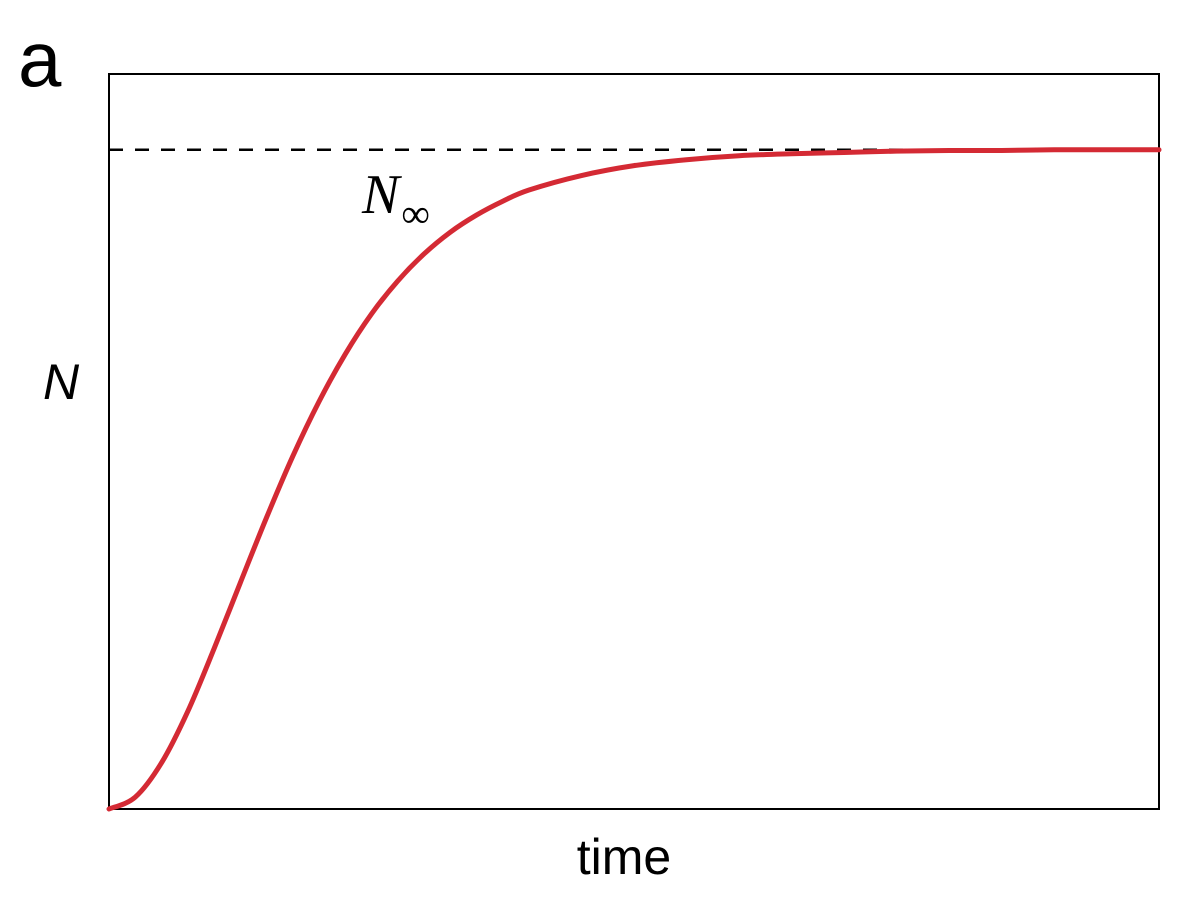  What do you see at coordinates (624, 857) in the screenshot?
I see `x-axis-label: time` at bounding box center [624, 857].